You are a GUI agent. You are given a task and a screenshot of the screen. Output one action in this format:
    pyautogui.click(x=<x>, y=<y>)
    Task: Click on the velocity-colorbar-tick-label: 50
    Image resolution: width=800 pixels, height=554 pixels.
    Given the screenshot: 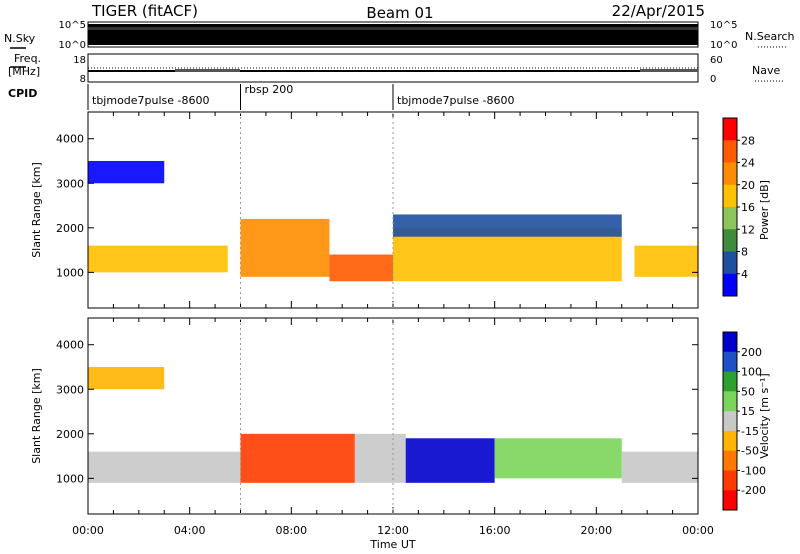 What is the action you would take?
    pyautogui.click(x=748, y=391)
    